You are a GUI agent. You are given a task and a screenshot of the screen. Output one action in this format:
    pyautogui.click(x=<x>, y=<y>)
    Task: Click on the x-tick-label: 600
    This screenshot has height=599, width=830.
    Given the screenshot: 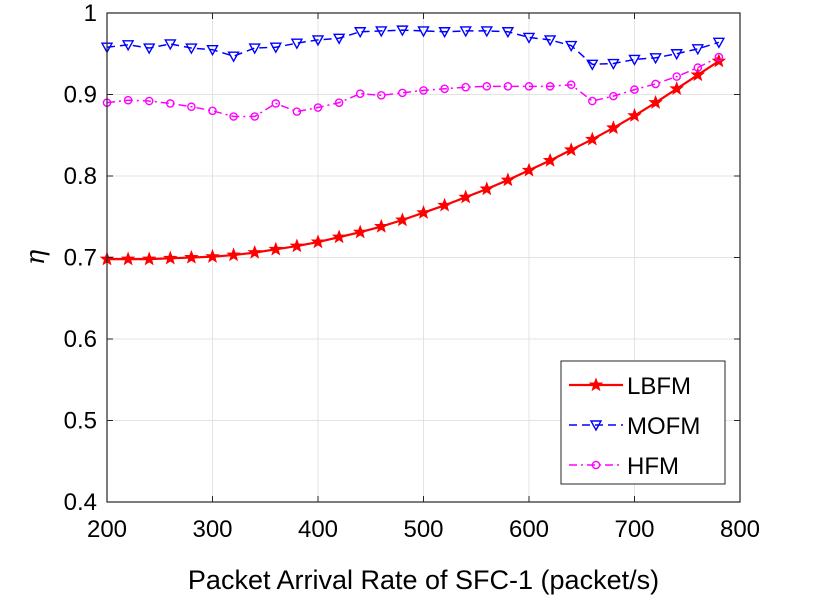 What is the action you would take?
    pyautogui.click(x=529, y=529)
    